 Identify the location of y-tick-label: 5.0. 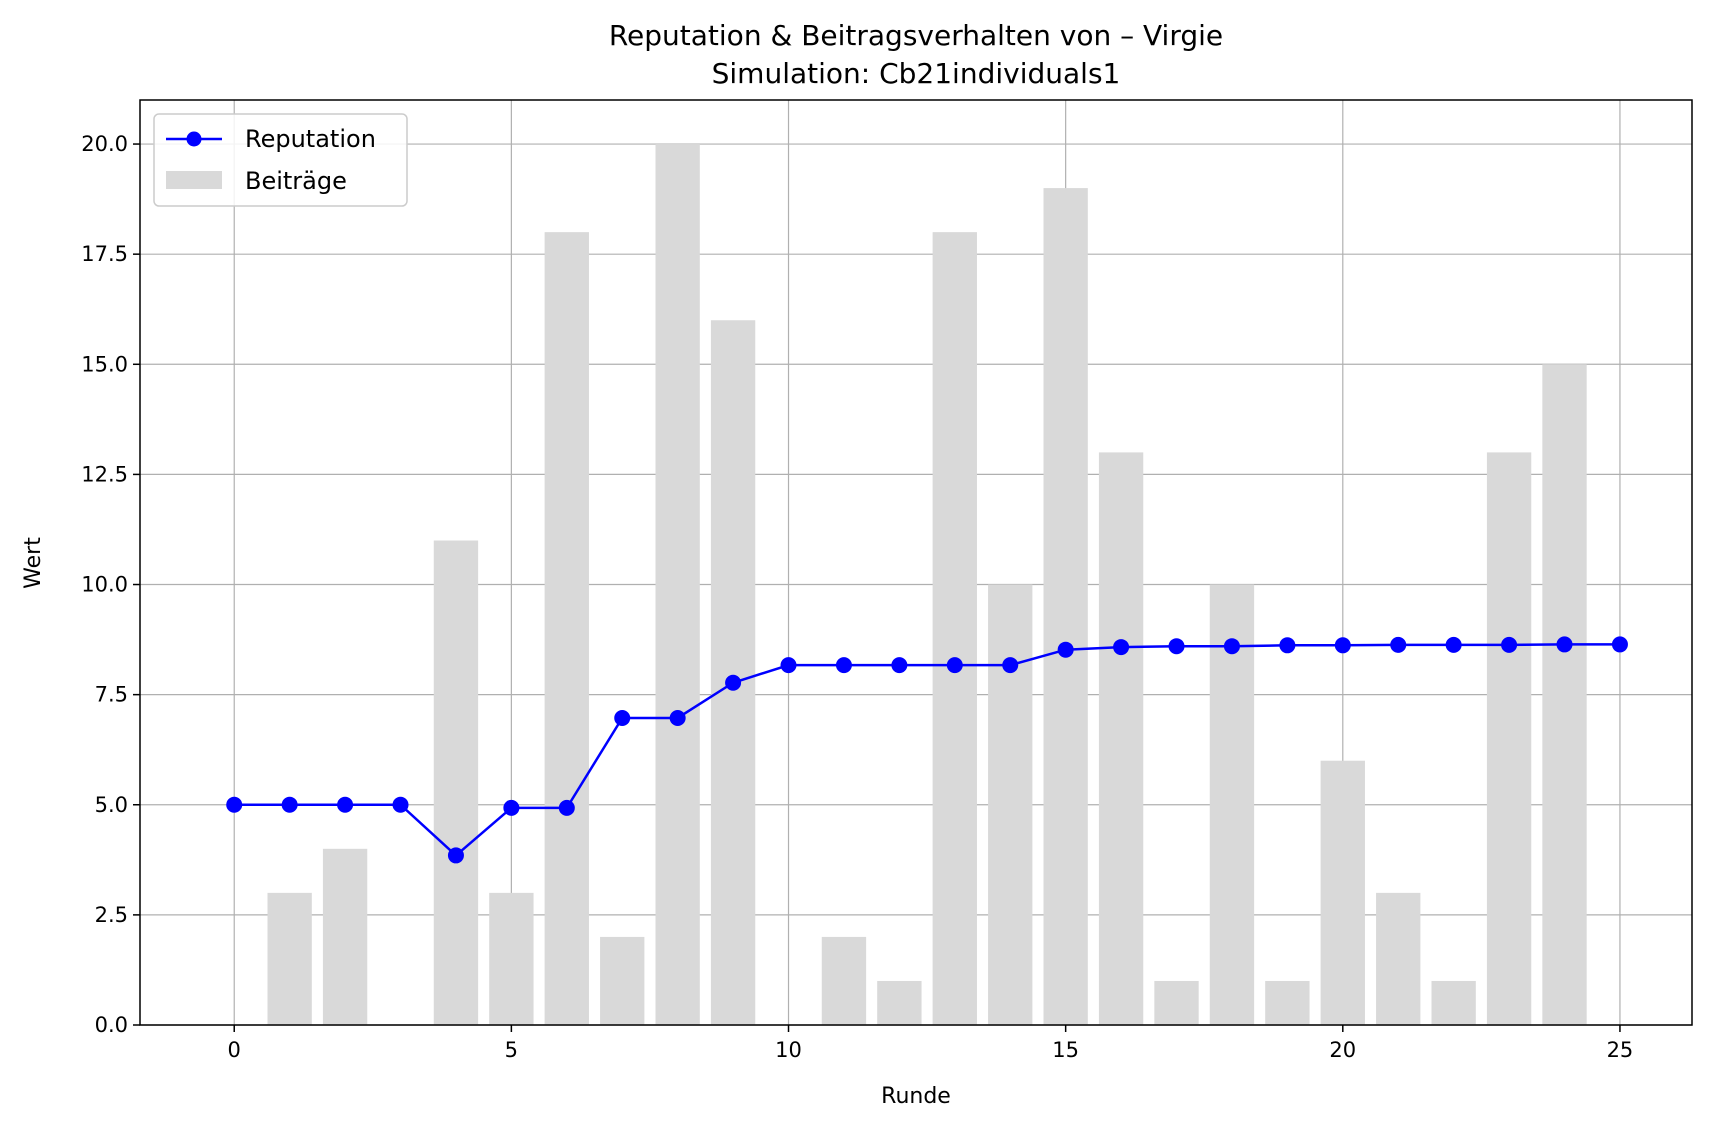
(111, 805).